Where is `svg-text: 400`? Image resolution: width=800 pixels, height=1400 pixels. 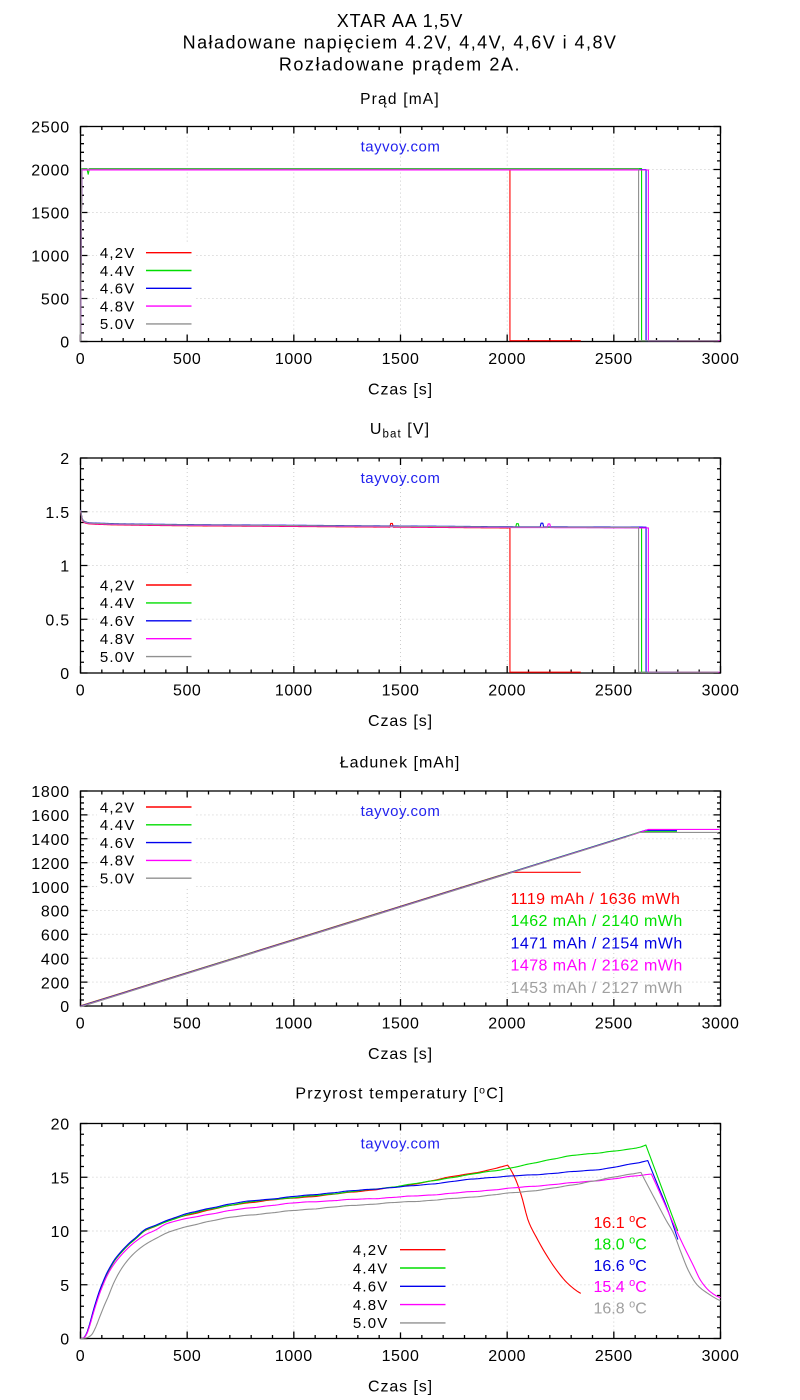
svg-text: 400 is located at coordinates (55, 959).